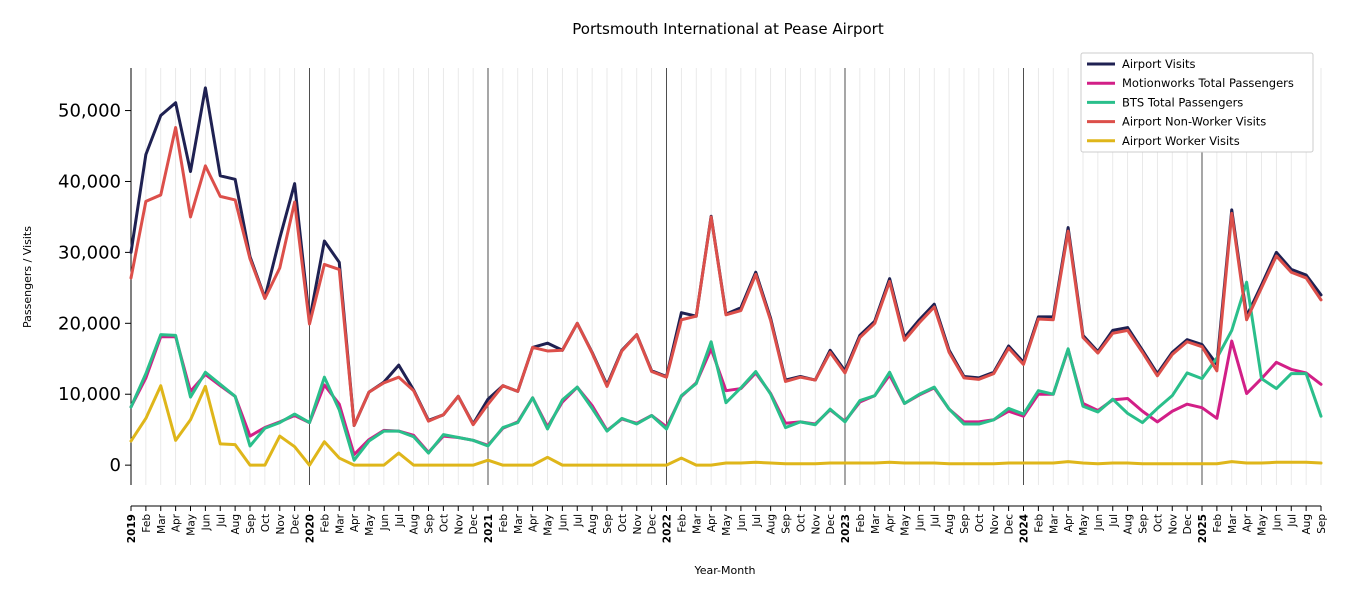 Image resolution: width=1350 pixels, height=604 pixels. I want to click on x-tick-label: 2024, so click(1025, 528).